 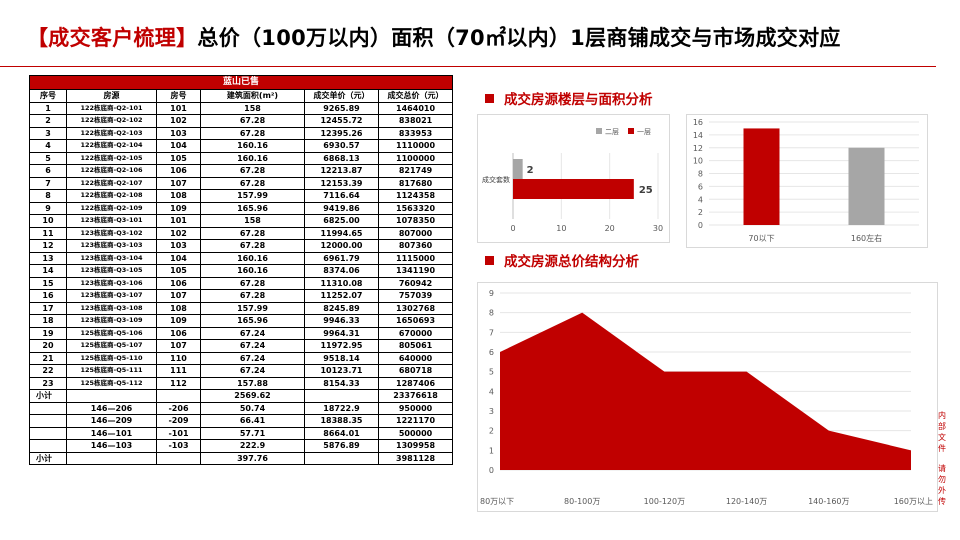 I want to click on table-cell: 1287406, so click(x=415, y=383).